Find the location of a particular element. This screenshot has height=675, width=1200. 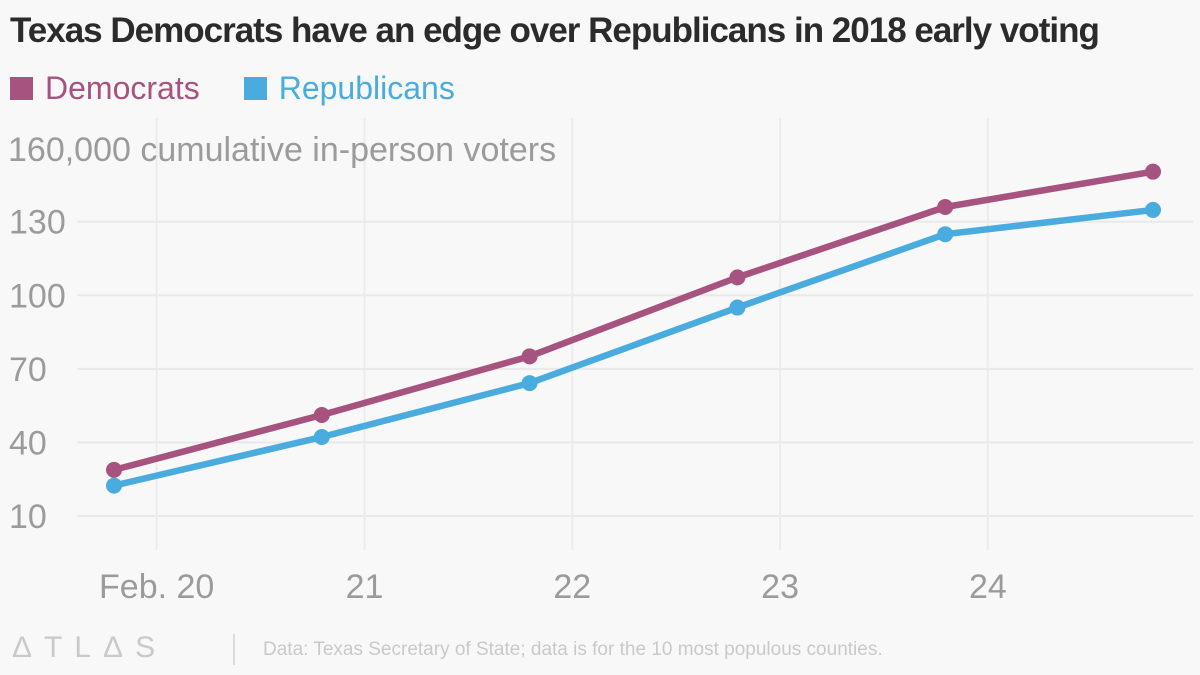

atlas-logo: ΔTLΔS is located at coordinates (90, 647).